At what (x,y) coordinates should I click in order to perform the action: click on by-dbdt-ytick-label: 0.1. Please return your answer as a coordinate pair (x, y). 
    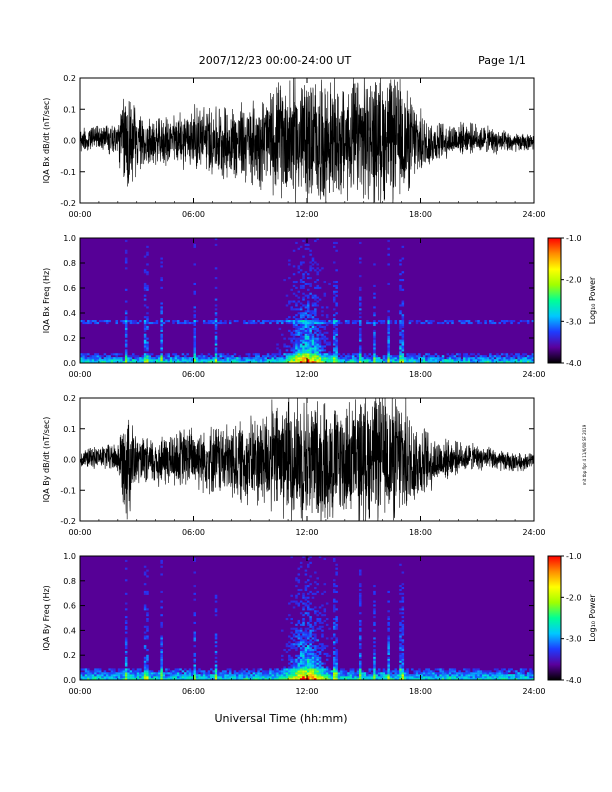
    Looking at the image, I should click on (69, 429).